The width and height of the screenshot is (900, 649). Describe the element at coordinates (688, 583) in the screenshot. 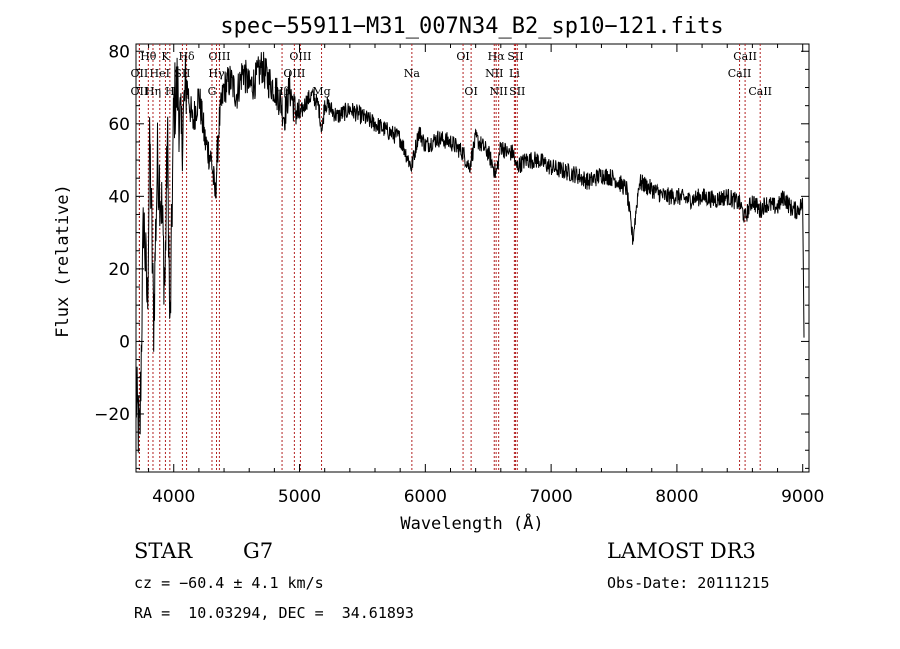

I see `observation-date: Obs-Date: 20111215` at that location.